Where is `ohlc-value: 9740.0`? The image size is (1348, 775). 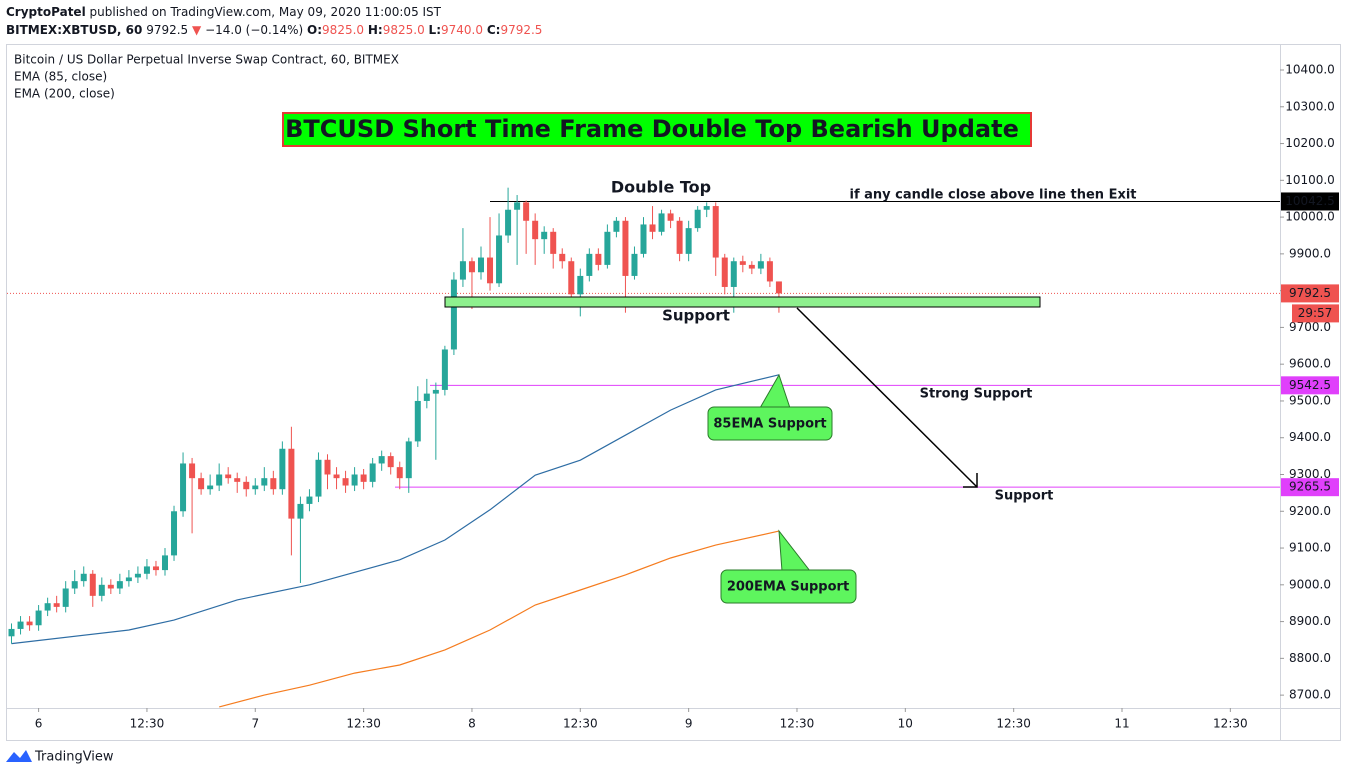 ohlc-value: 9740.0 is located at coordinates (462, 30).